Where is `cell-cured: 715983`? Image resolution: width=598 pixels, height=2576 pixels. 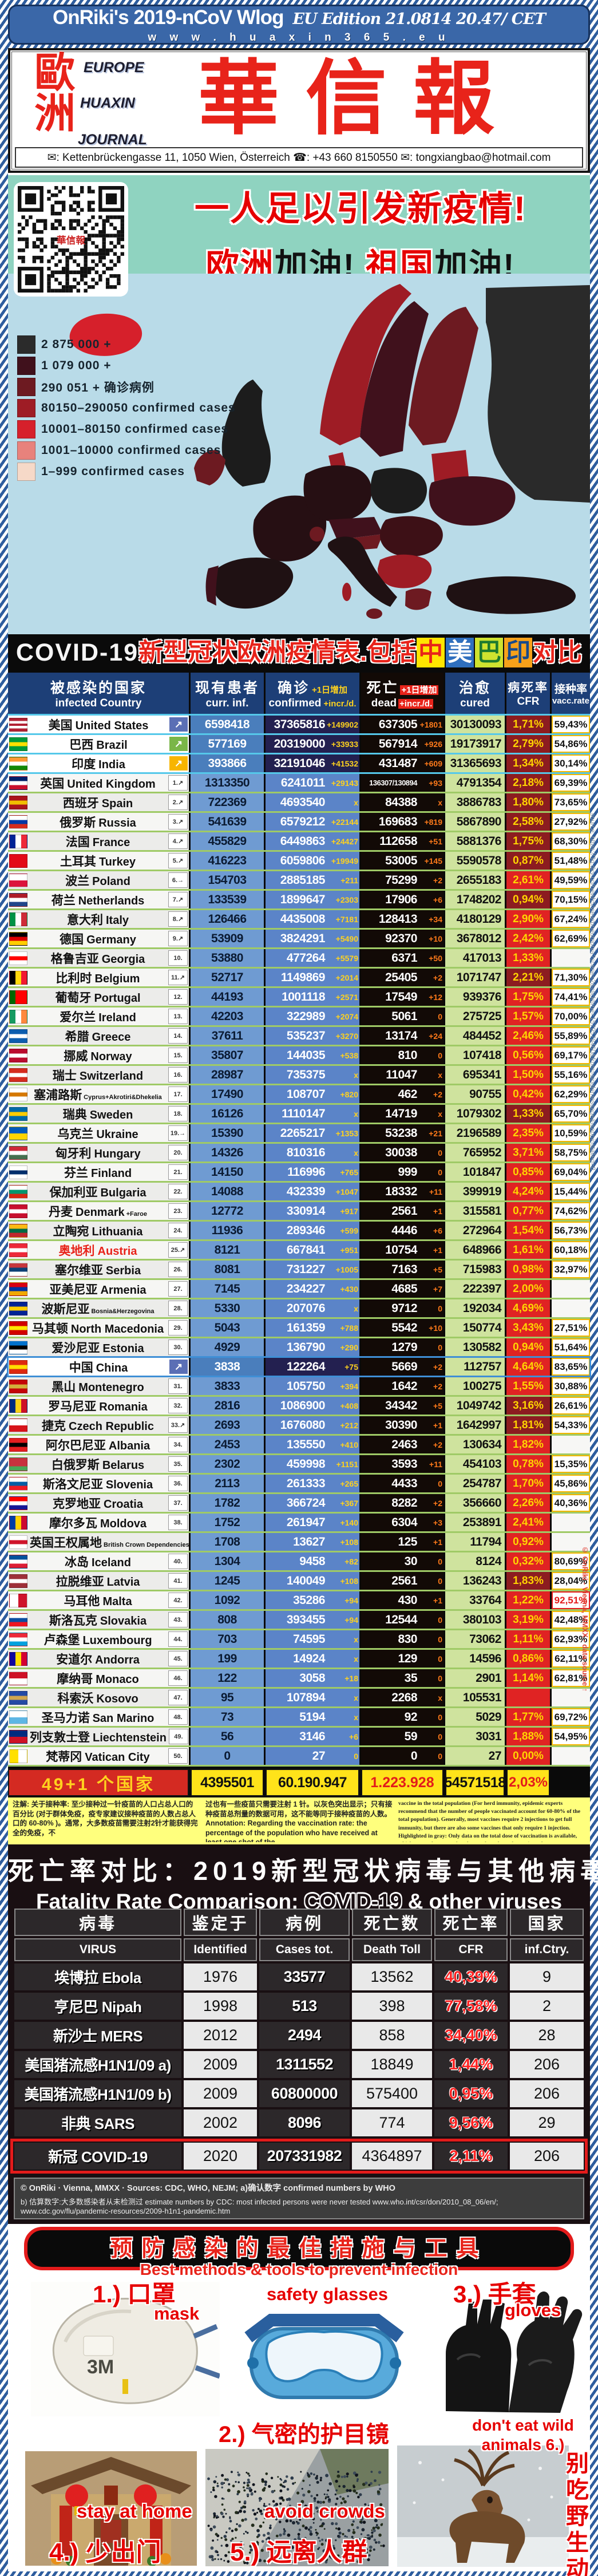 cell-cured: 715983 is located at coordinates (475, 1269).